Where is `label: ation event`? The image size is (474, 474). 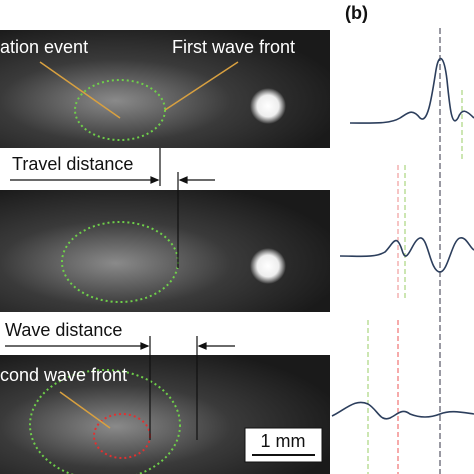 label: ation event is located at coordinates (44, 47).